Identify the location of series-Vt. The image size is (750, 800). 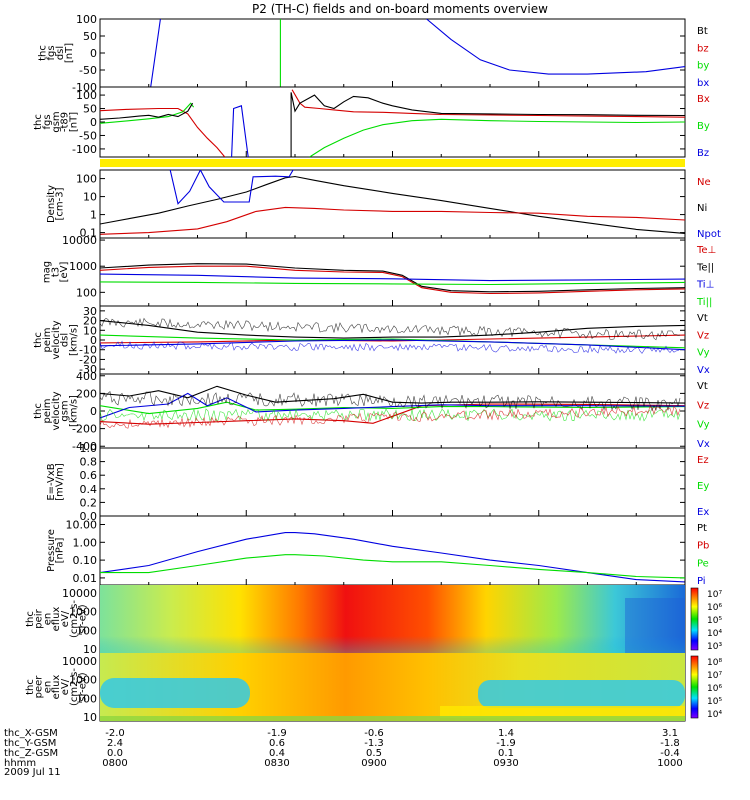
(392, 394).